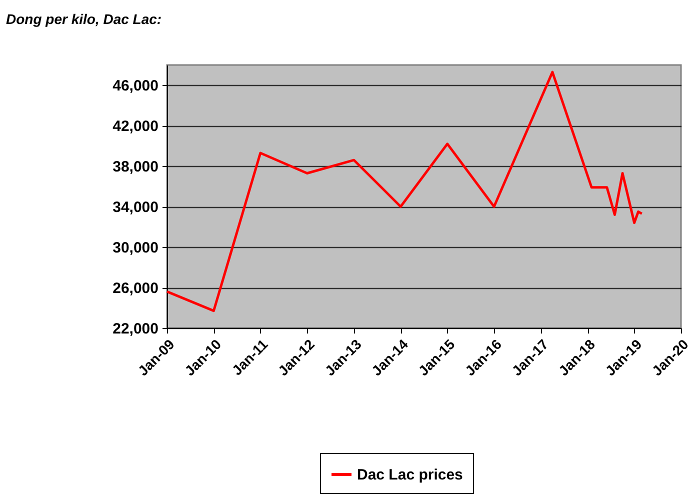 The width and height of the screenshot is (695, 499). Describe the element at coordinates (135, 86) in the screenshot. I see `y-tick-label: 46,000` at that location.